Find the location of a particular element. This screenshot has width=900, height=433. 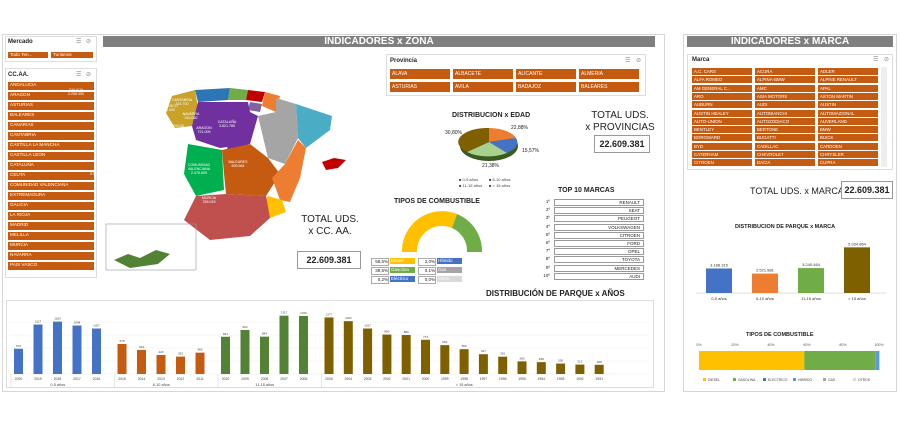

ccaa-item: LA RIOJA is located at coordinates (51, 216).